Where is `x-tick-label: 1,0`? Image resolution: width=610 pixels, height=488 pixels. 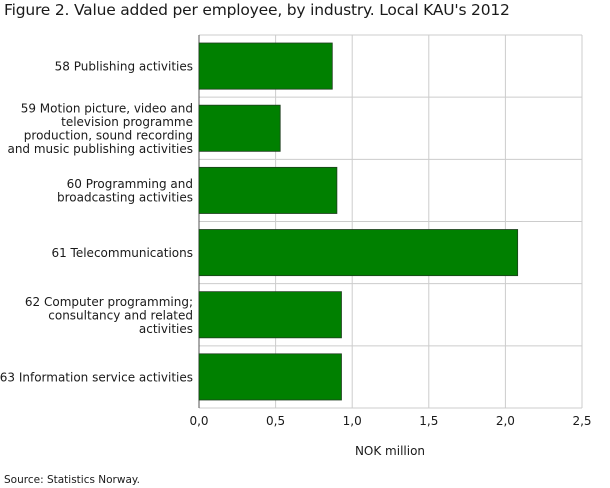
x-tick-label: 1,0 is located at coordinates (352, 421).